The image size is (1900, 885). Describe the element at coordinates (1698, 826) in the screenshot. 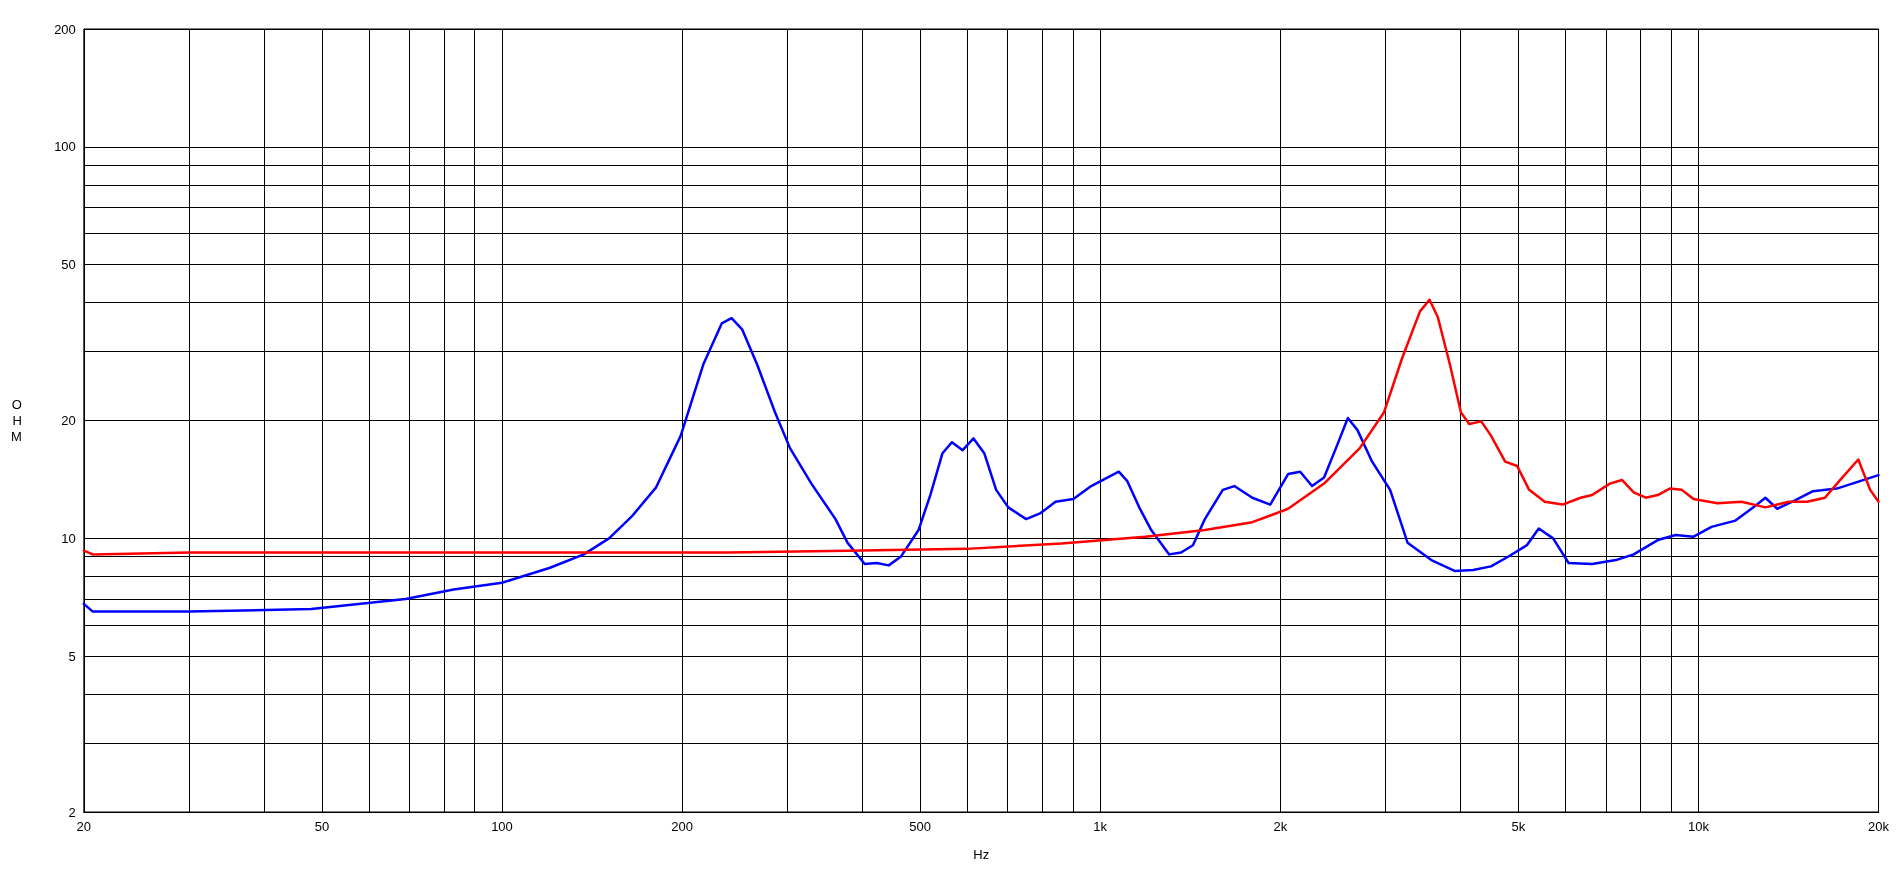

I see `x-tick-label: 10k` at that location.